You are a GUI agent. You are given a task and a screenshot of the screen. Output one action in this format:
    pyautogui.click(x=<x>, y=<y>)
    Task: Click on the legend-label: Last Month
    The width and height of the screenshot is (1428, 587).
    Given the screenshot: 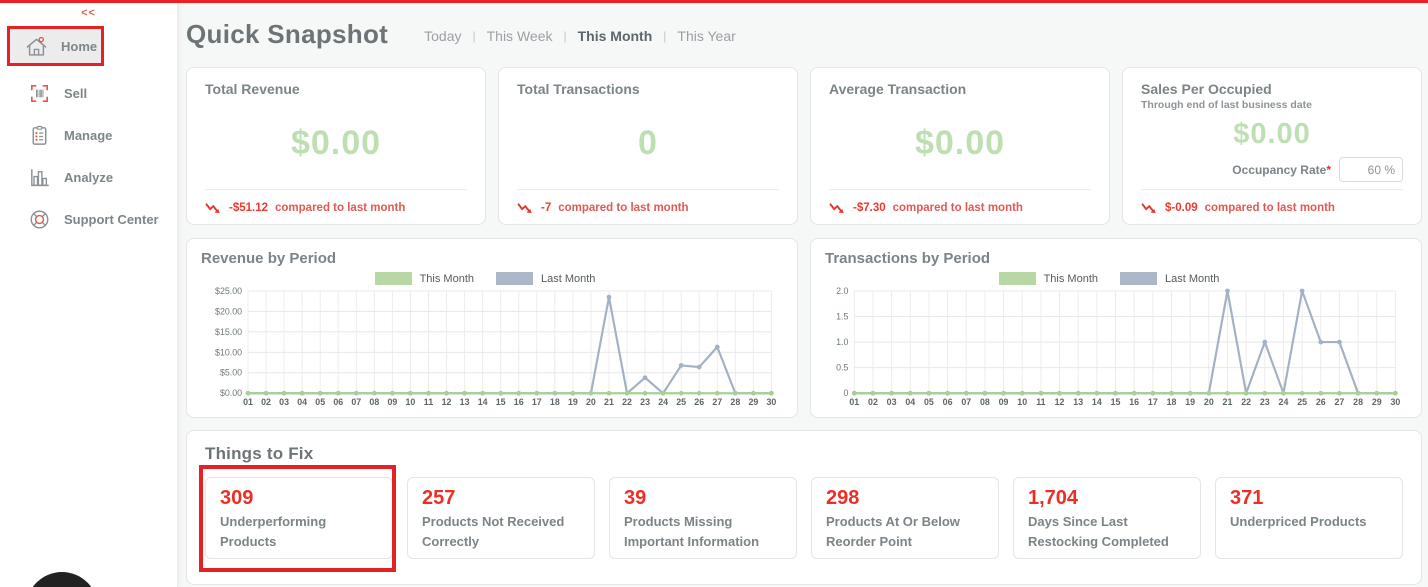 What is the action you would take?
    pyautogui.click(x=568, y=278)
    